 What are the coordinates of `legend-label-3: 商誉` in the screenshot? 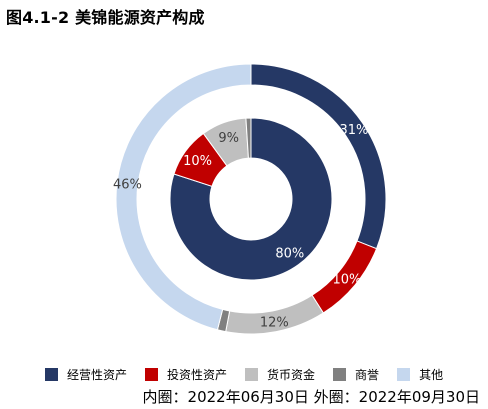 It's located at (367, 375).